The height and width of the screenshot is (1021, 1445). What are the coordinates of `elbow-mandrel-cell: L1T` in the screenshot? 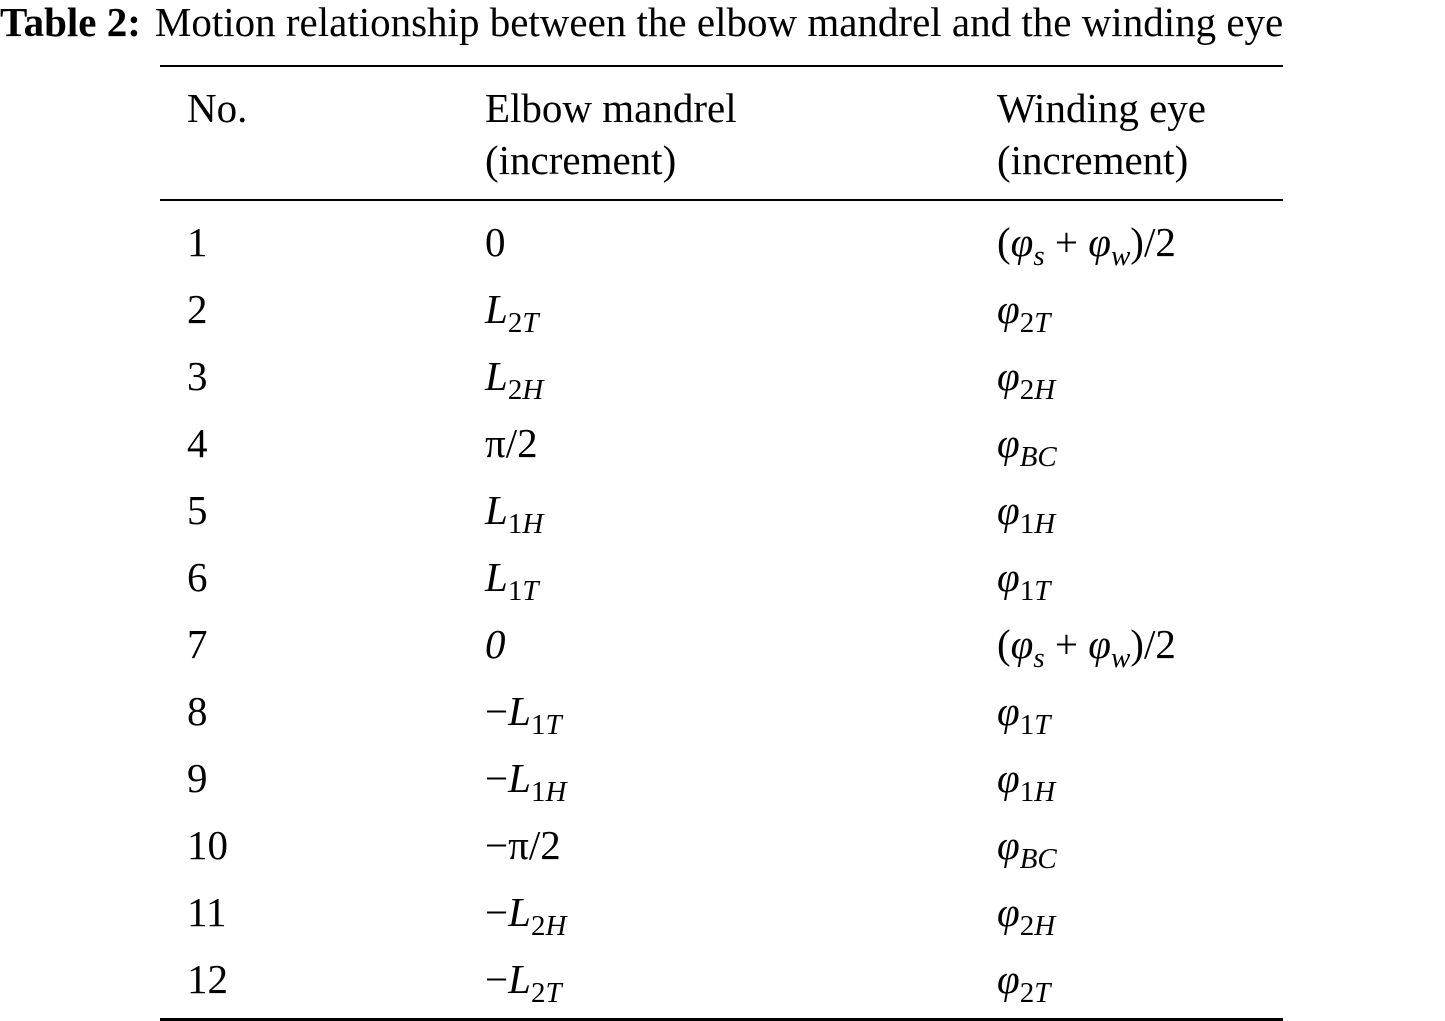 It's located at (511, 579).